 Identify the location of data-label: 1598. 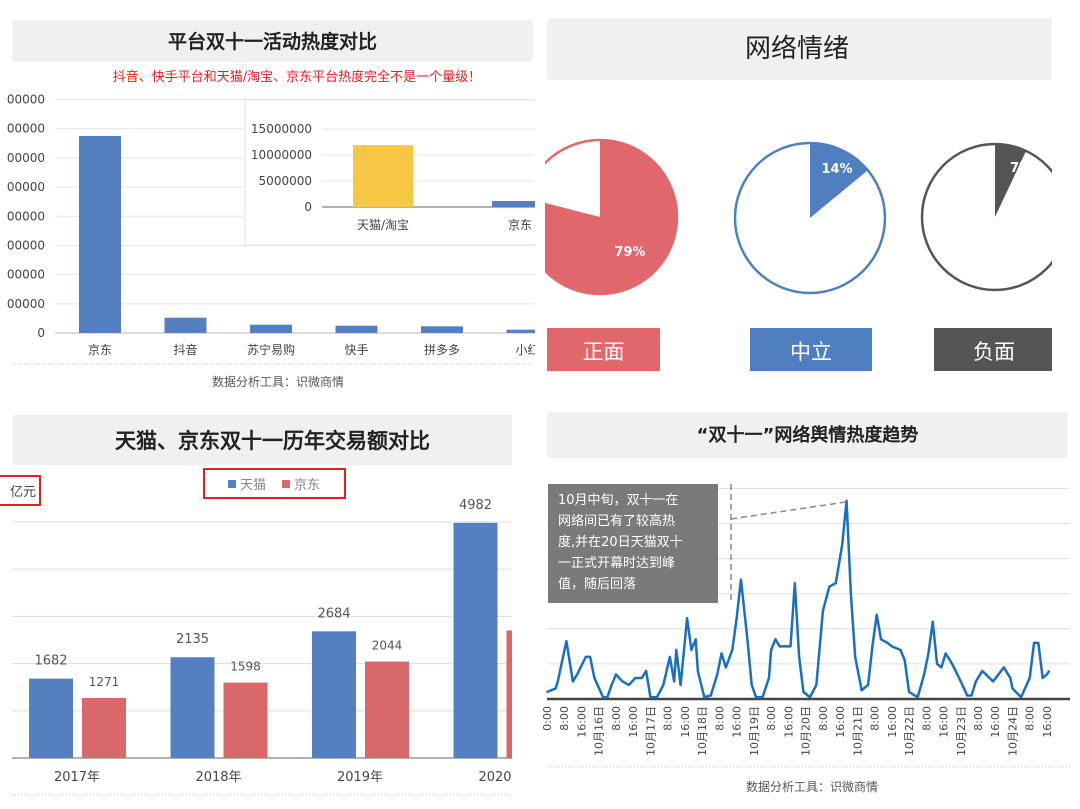
(245, 667).